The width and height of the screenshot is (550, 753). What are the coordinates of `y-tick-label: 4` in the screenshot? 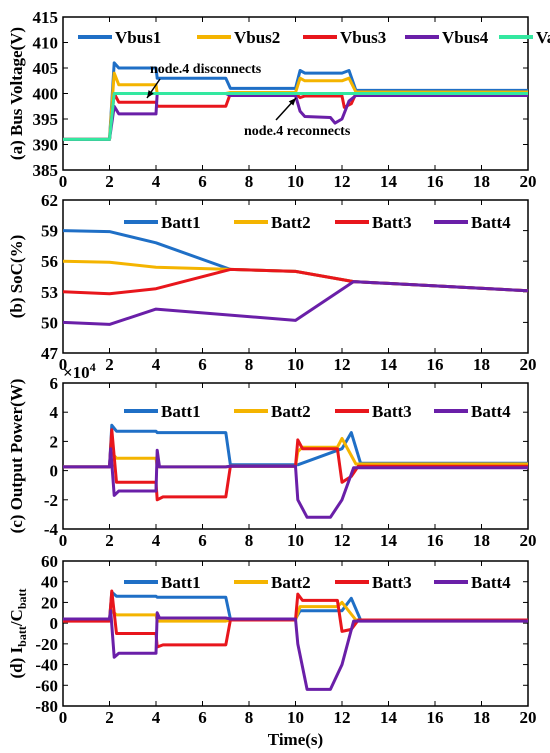 It's located at (54, 412).